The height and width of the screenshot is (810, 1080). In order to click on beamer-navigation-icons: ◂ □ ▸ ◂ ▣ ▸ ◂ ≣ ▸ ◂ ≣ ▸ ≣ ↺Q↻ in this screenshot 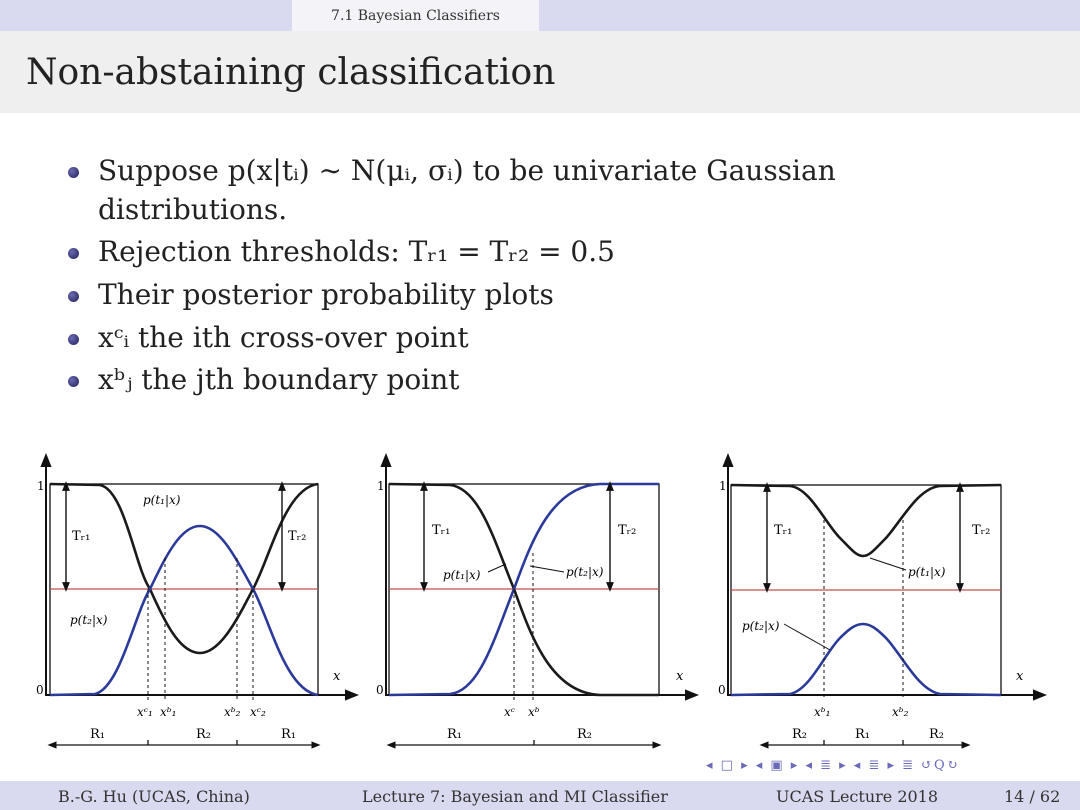, I will do `click(833, 765)`.